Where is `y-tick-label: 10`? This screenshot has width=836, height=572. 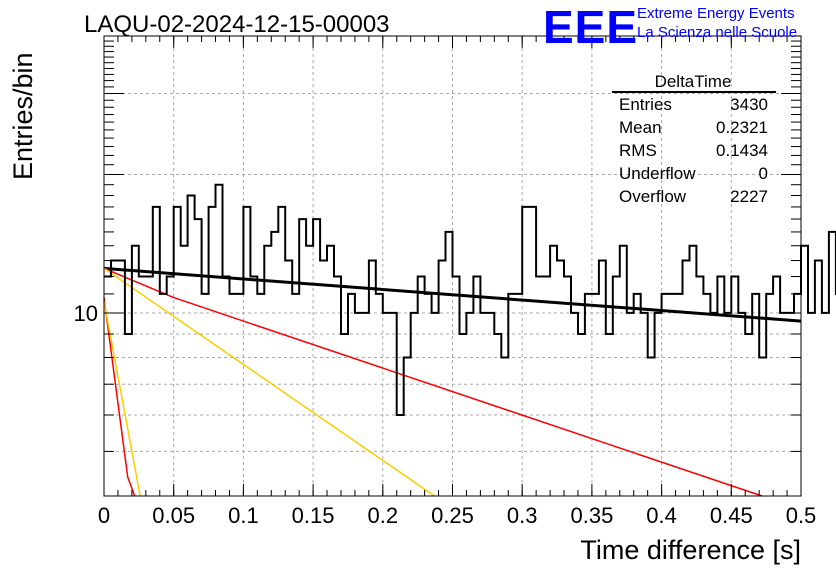 y-tick-label: 10 is located at coordinates (86, 313).